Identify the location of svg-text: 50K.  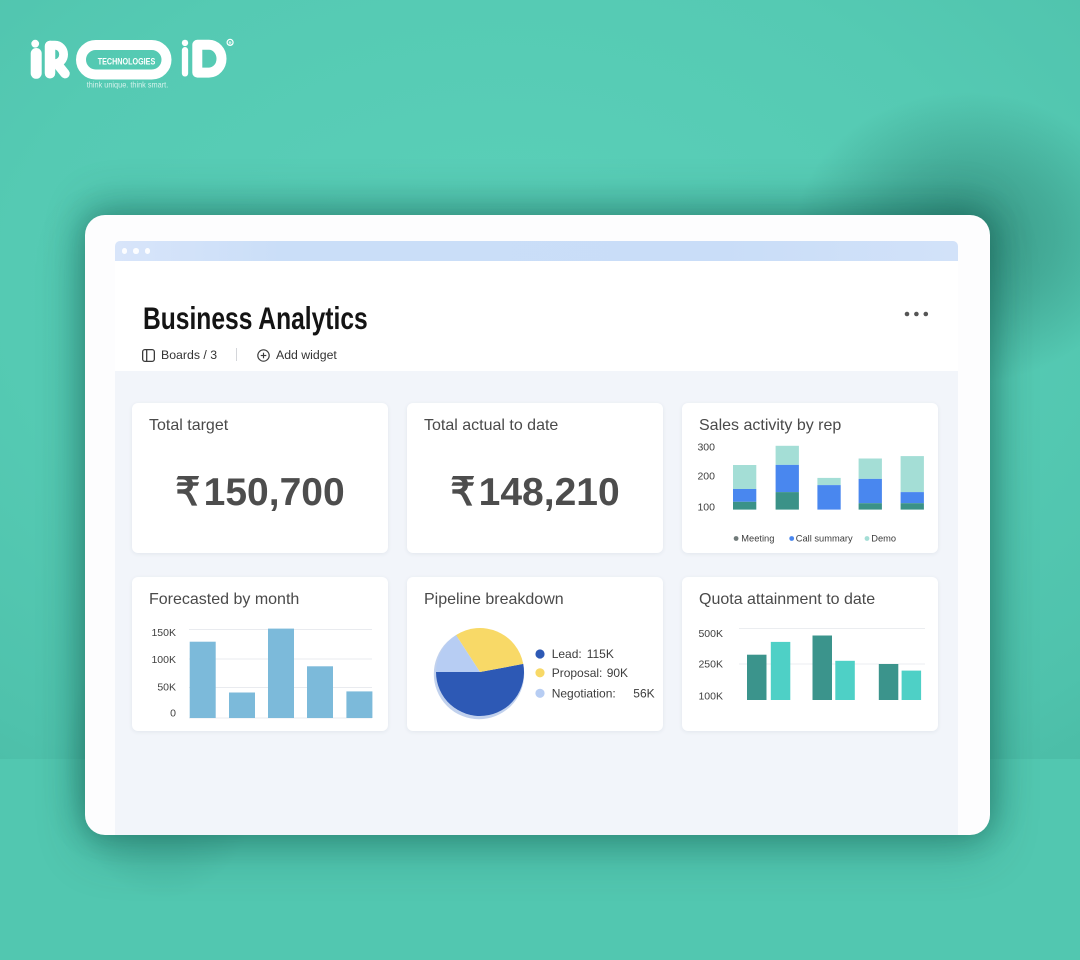
(166, 688).